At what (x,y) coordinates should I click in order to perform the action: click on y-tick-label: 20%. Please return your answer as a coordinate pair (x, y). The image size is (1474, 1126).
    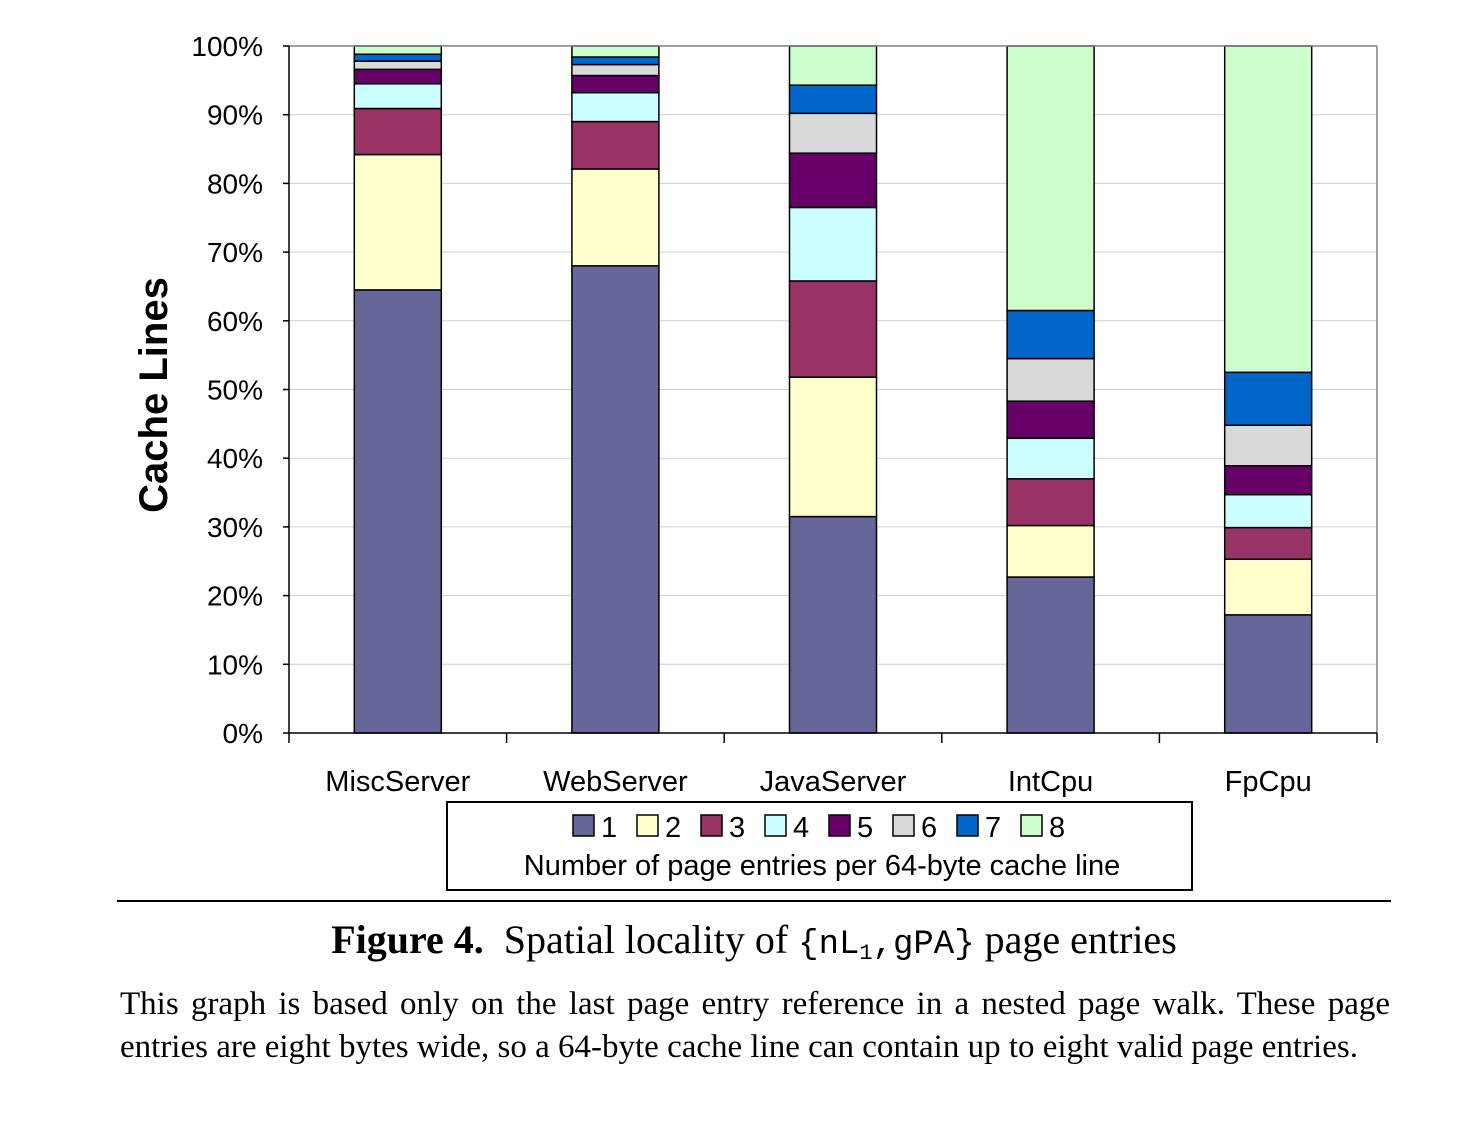
    Looking at the image, I should click on (235, 596).